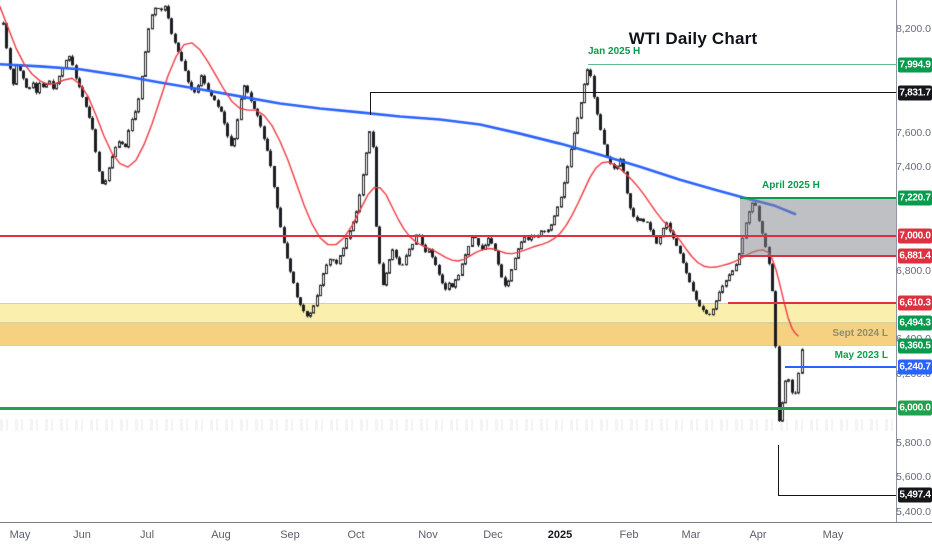 The height and width of the screenshot is (550, 932). Describe the element at coordinates (290, 535) in the screenshot. I see `month-label-sep: Sep` at that location.